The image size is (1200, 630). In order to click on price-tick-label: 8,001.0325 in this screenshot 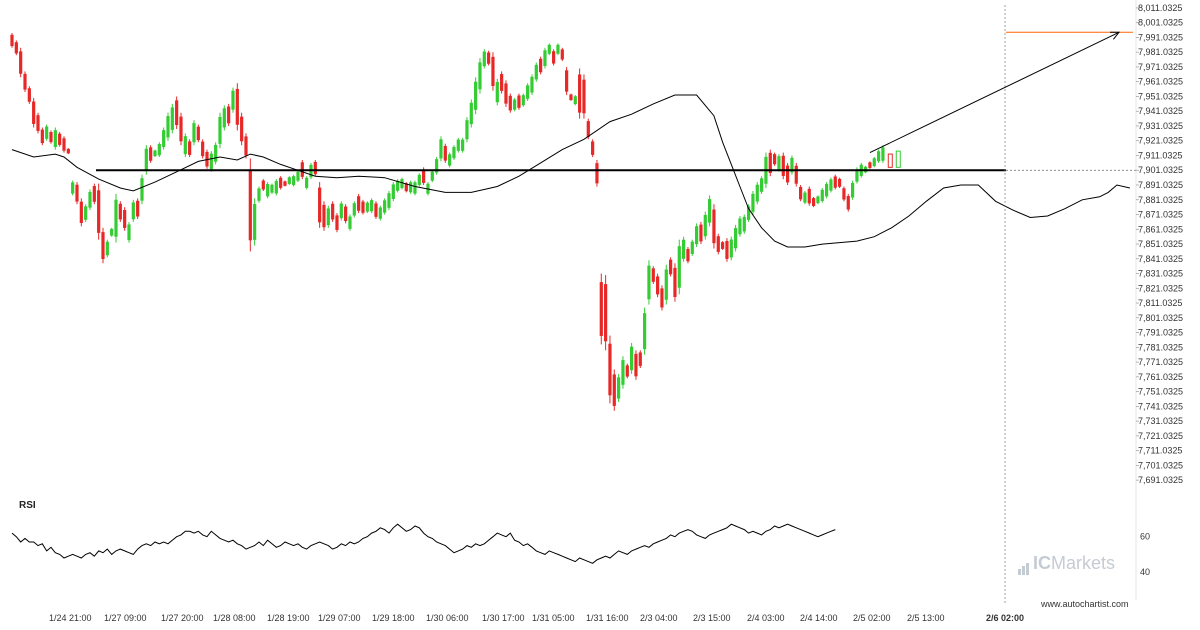, I will do `click(1160, 23)`.